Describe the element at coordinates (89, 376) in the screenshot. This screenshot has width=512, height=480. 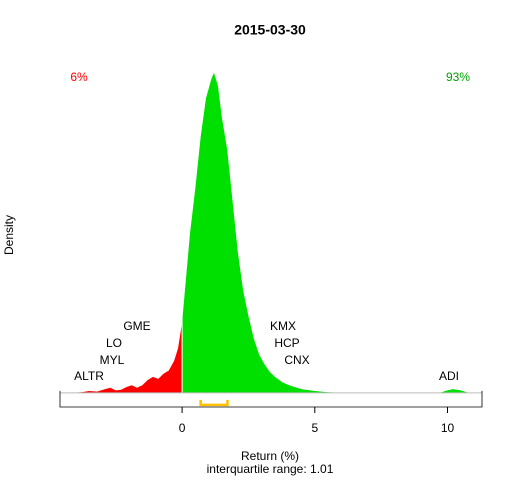
I see `stock-label: ALTR` at that location.